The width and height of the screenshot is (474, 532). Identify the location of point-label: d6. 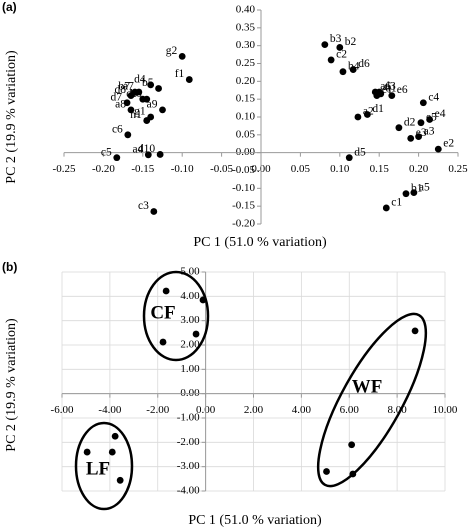
(364, 64).